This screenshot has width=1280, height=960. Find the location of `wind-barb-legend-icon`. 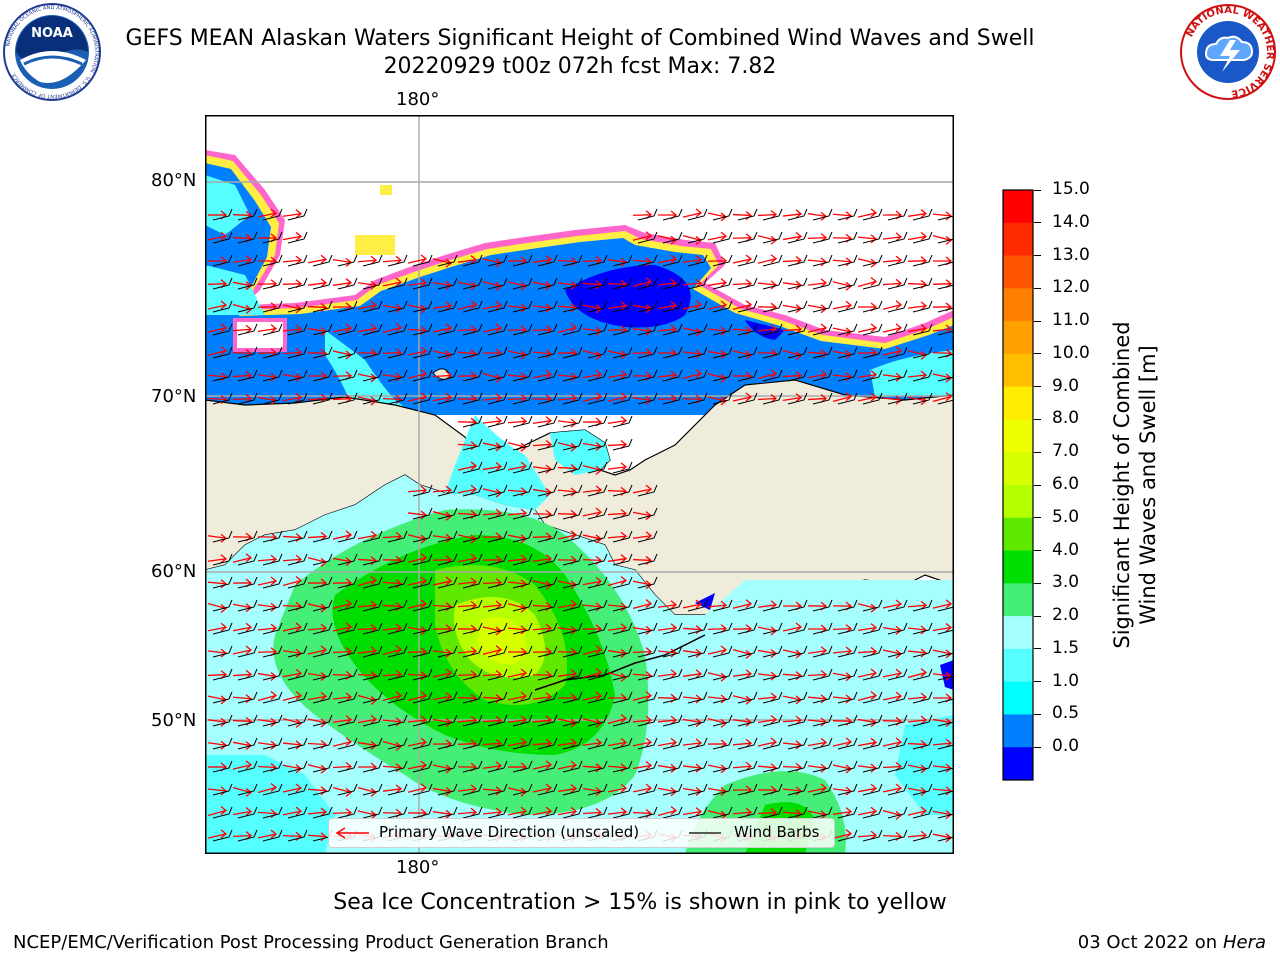

wind-barb-legend-icon is located at coordinates (705, 833).